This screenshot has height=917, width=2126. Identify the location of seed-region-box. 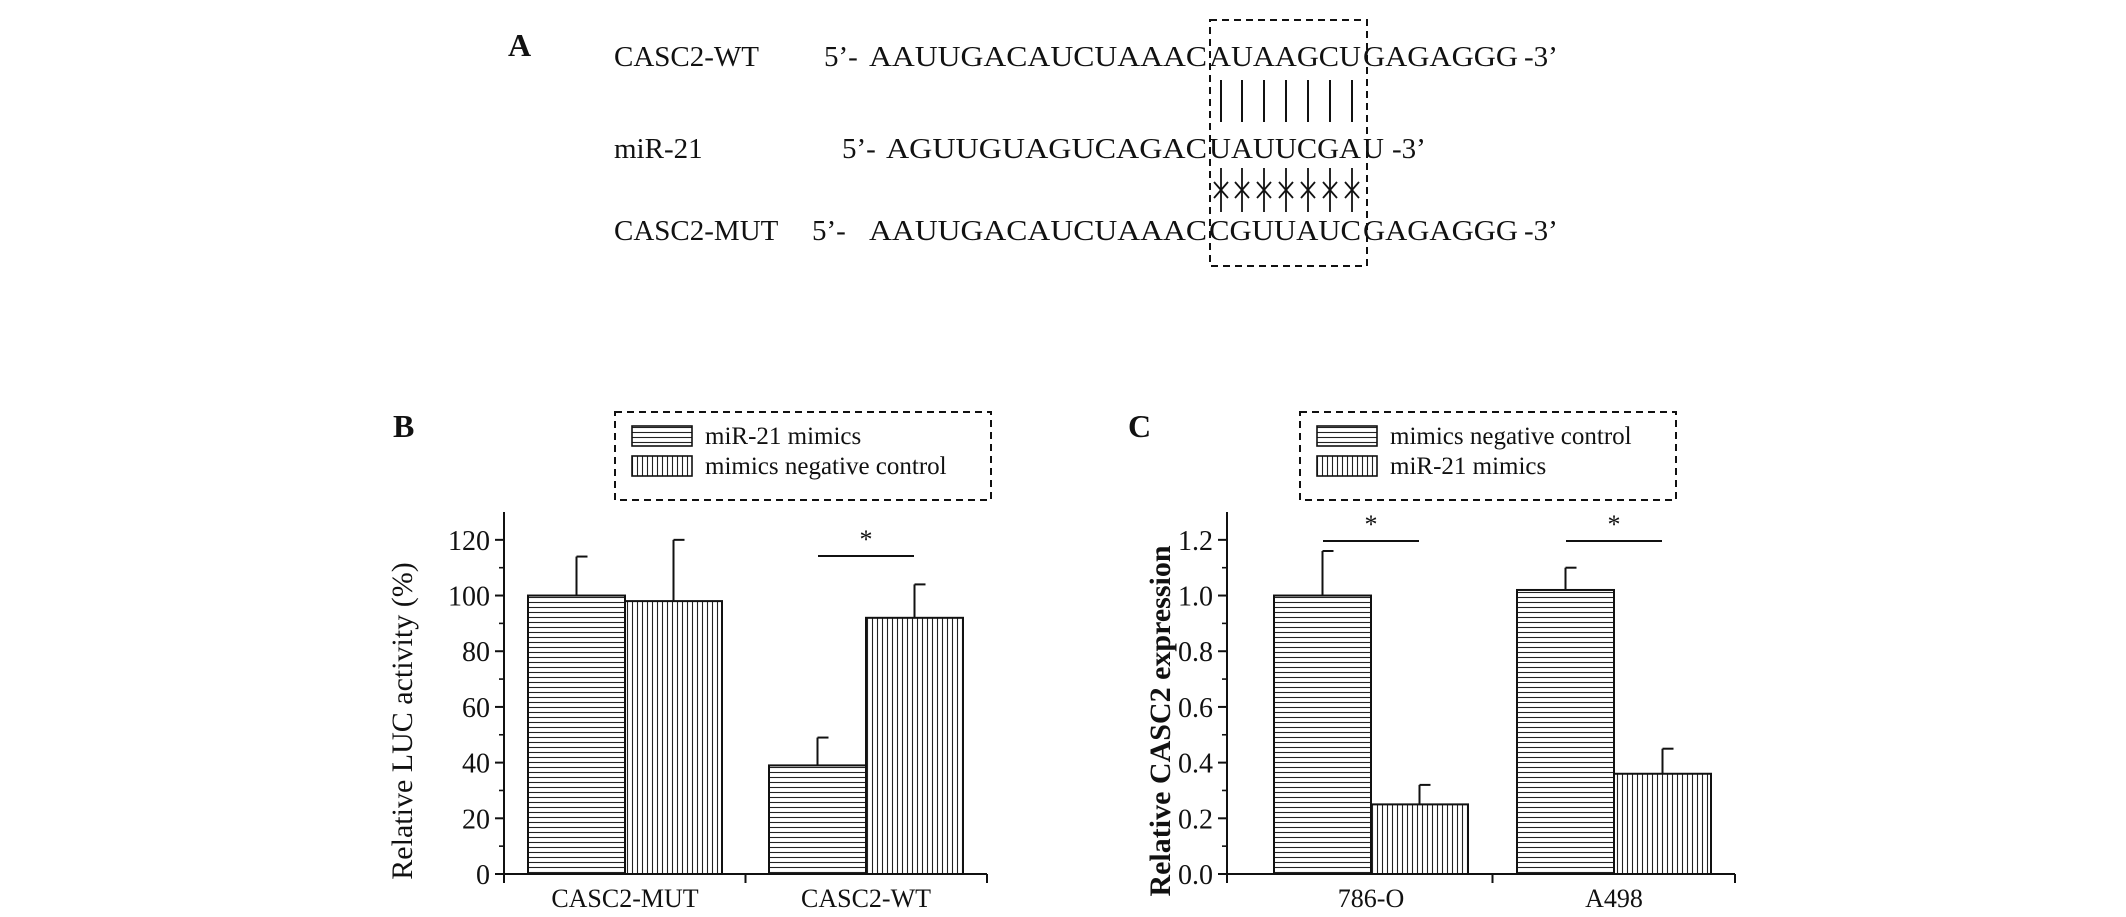
(1288, 143).